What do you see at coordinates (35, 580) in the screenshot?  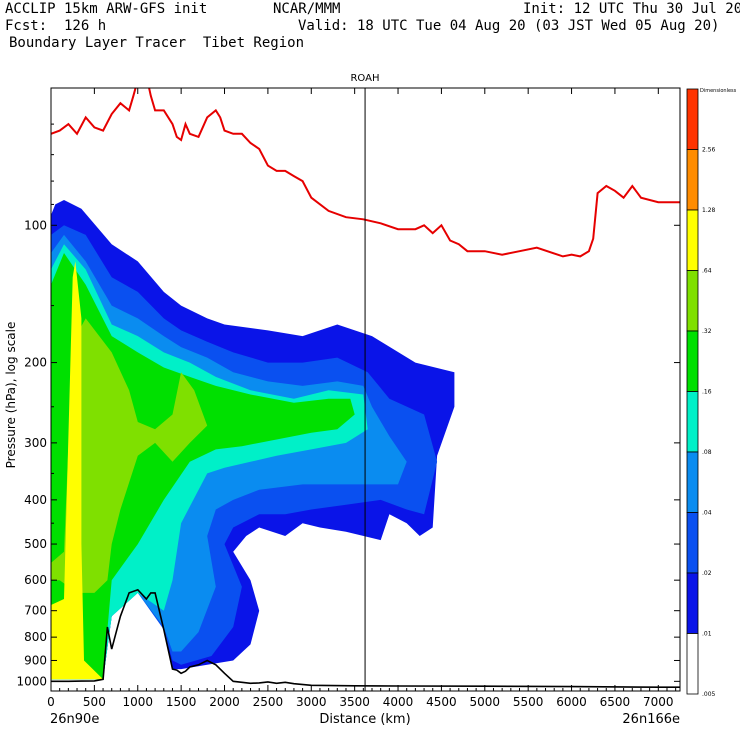 I see `y-tick-label: 600` at bounding box center [35, 580].